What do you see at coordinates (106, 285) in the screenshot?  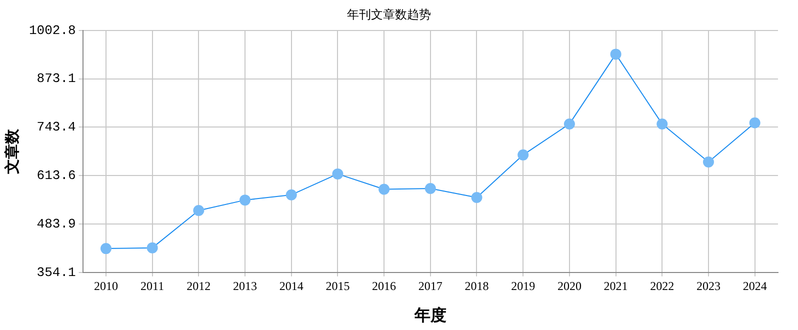 I see `x-tick-label: 2010` at bounding box center [106, 285].